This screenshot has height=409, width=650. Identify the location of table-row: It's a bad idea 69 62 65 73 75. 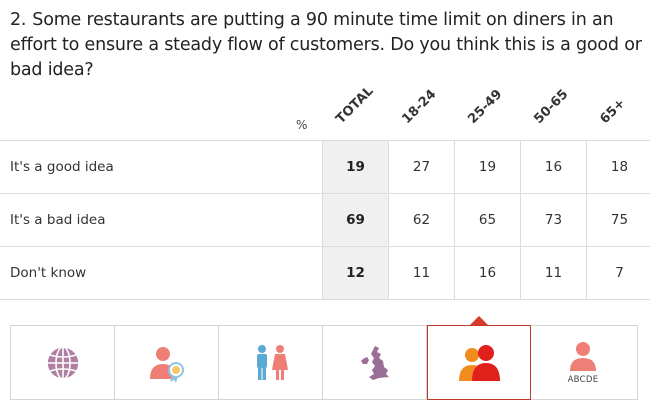
(325, 219).